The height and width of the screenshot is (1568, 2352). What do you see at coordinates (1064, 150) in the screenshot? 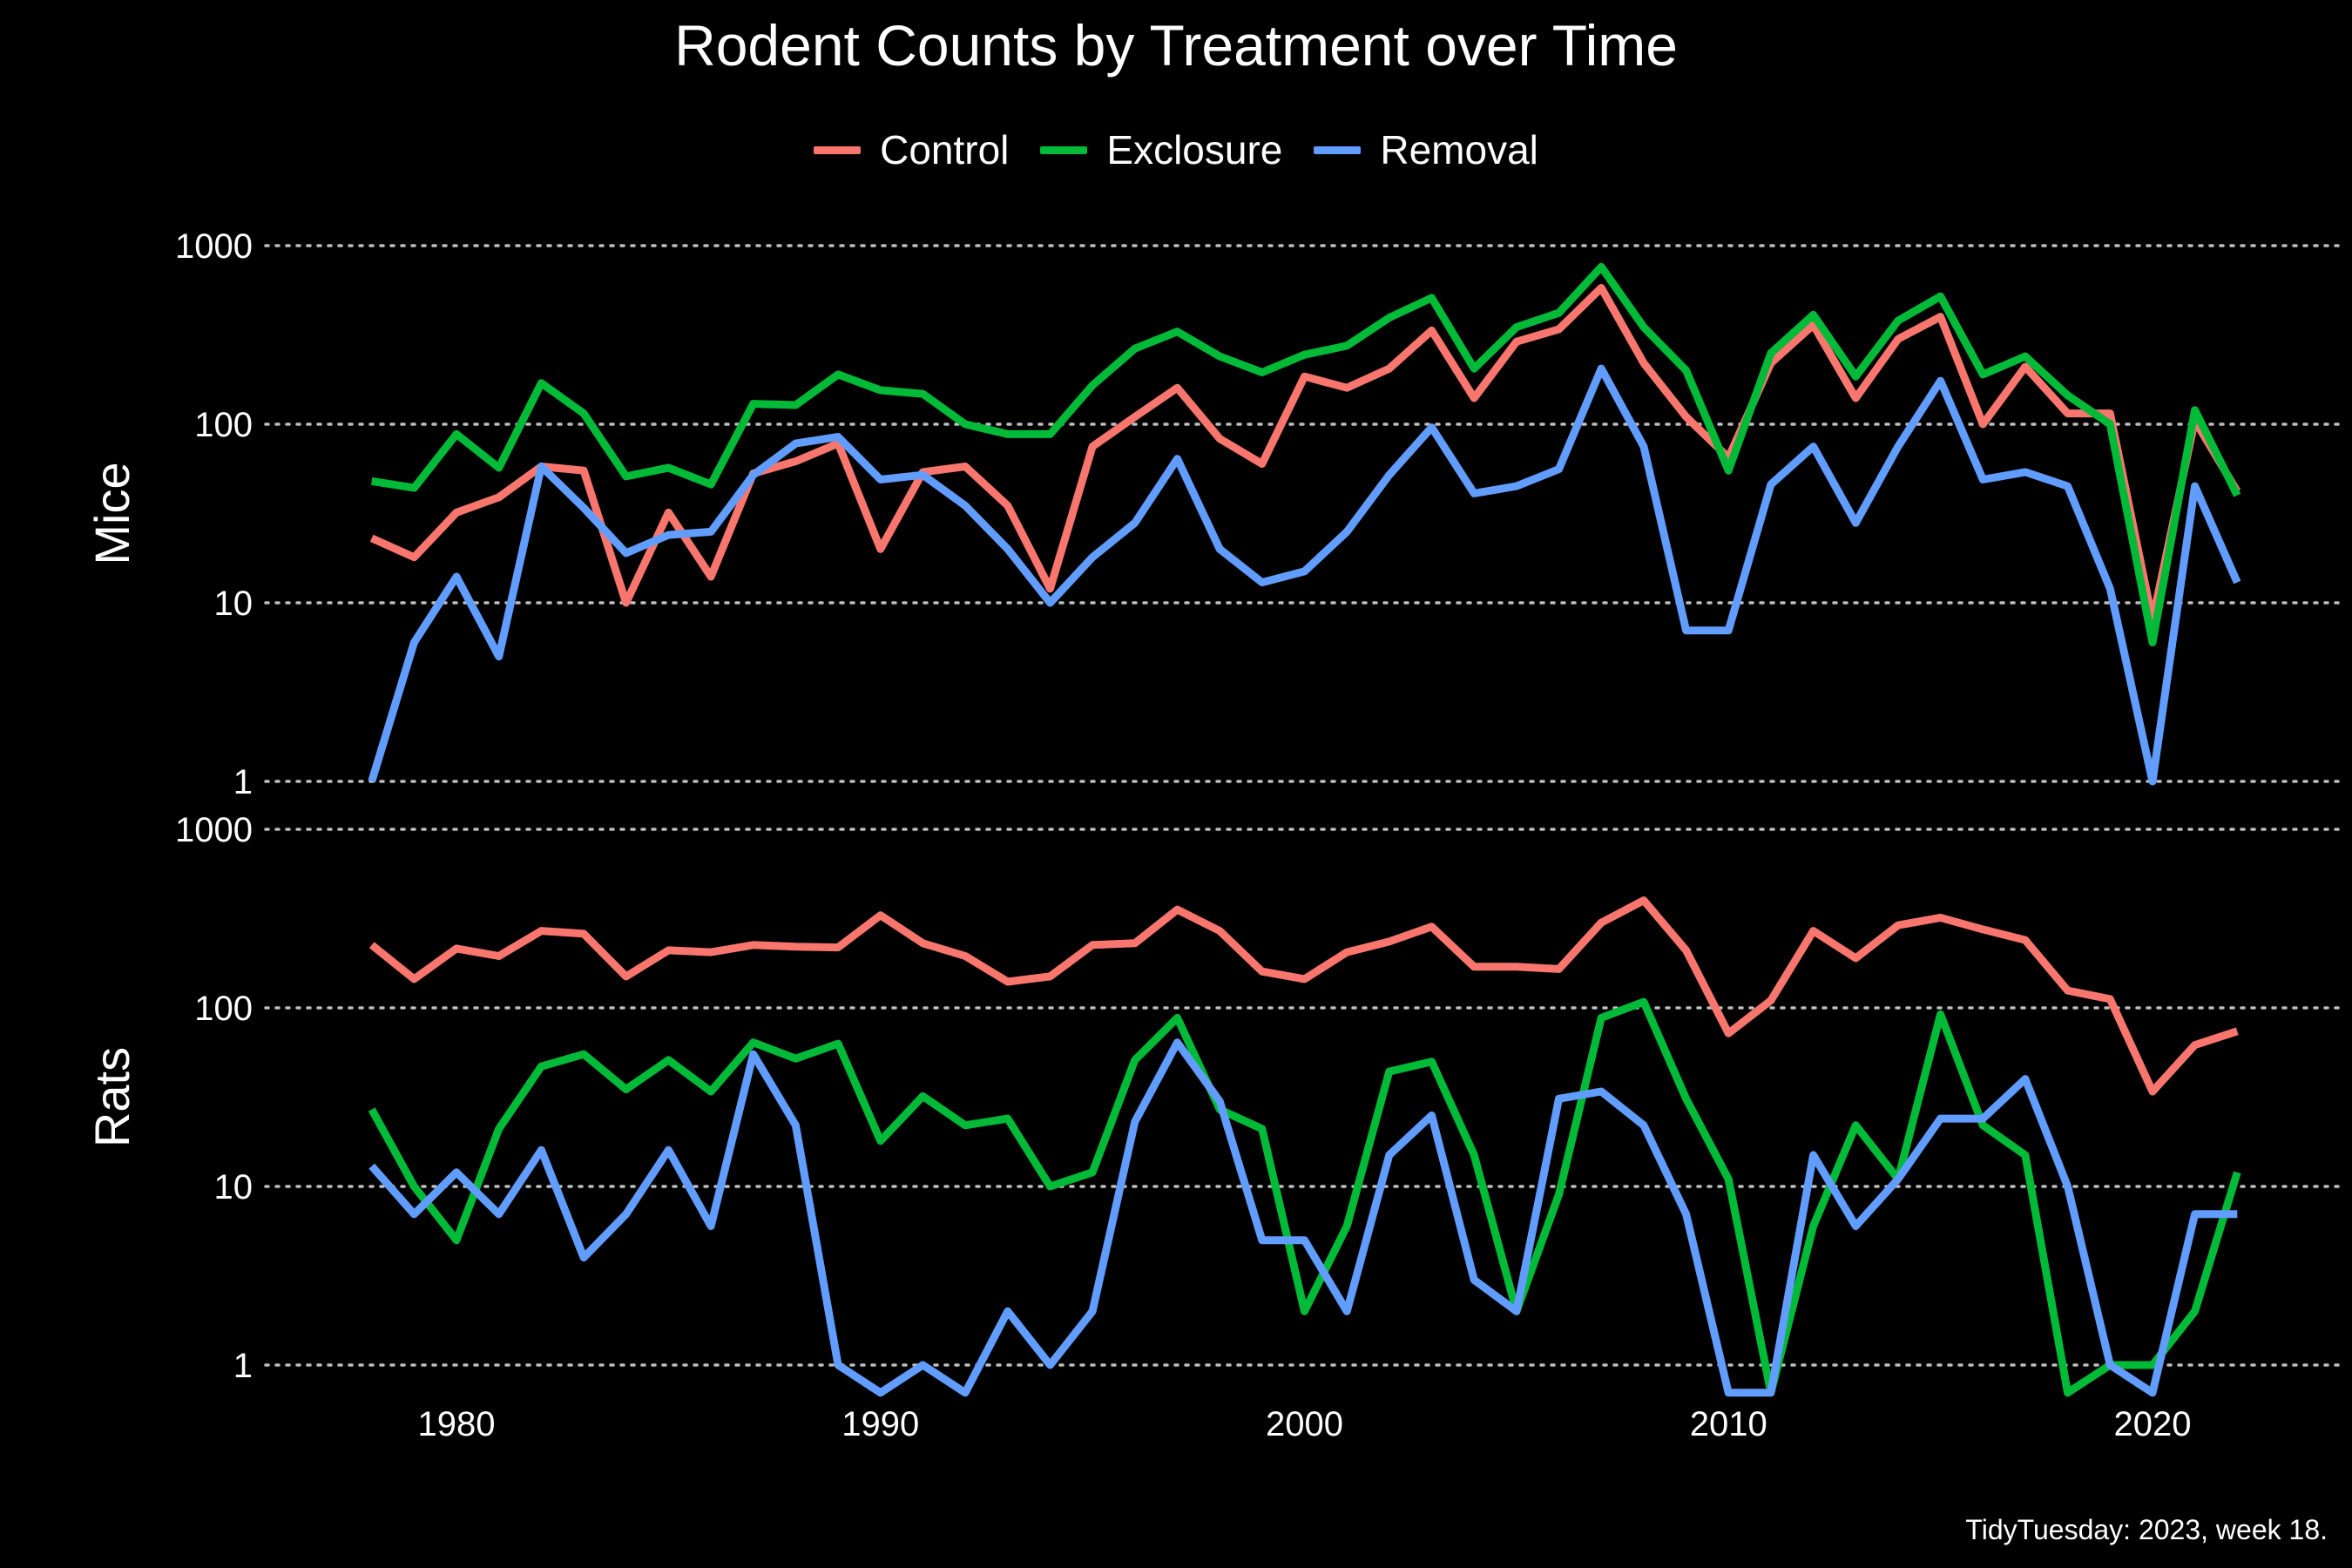
I see `legend-swatch-exclosure` at bounding box center [1064, 150].